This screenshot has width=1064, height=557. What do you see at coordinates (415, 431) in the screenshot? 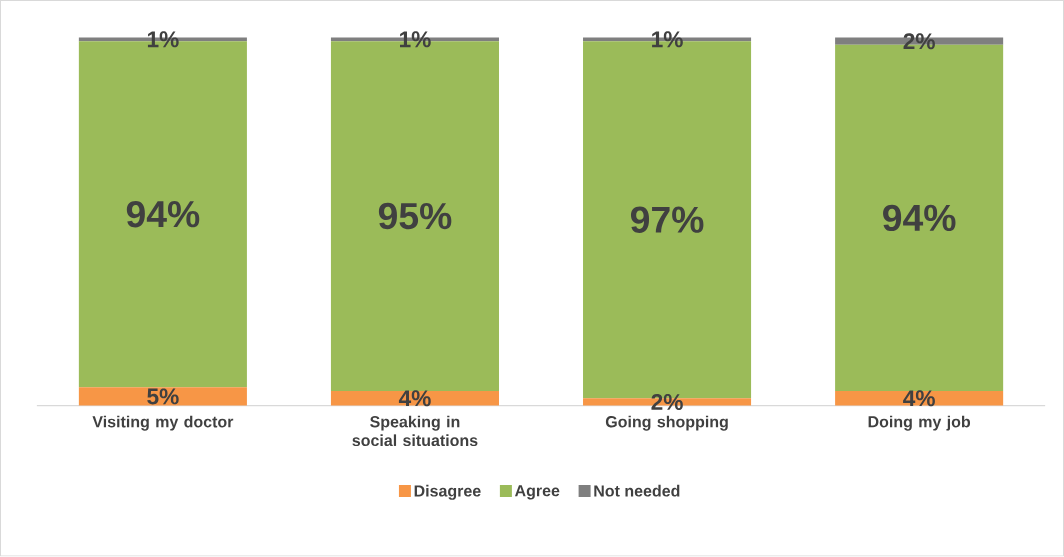
I see `x-tick-label: Speaking in social situations` at bounding box center [415, 431].